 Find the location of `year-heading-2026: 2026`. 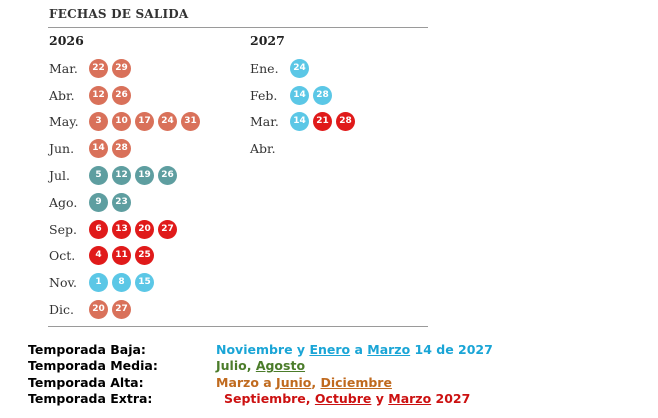

year-heading-2026: 2026 is located at coordinates (66, 40).